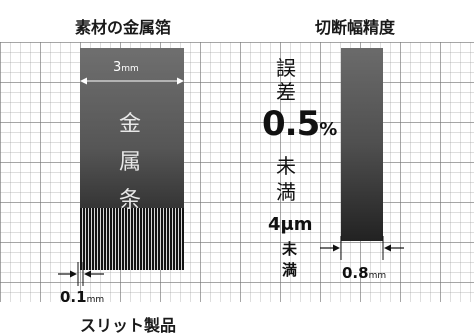 The image size is (474, 336). I want to click on slit-width-value: 0.1, so click(73, 297).